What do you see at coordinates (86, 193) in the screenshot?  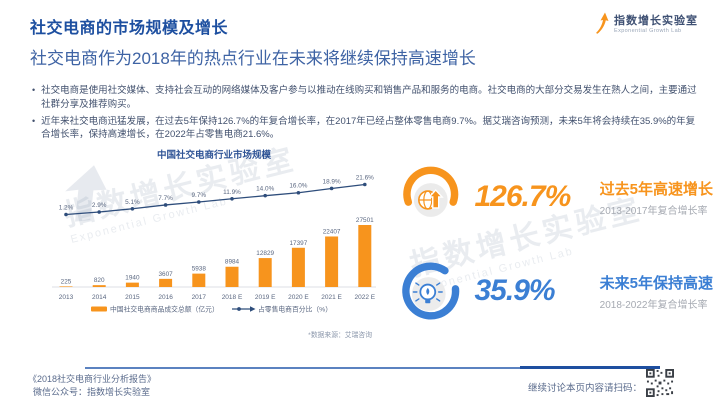 I see `watermark-arrow-icon` at bounding box center [86, 193].